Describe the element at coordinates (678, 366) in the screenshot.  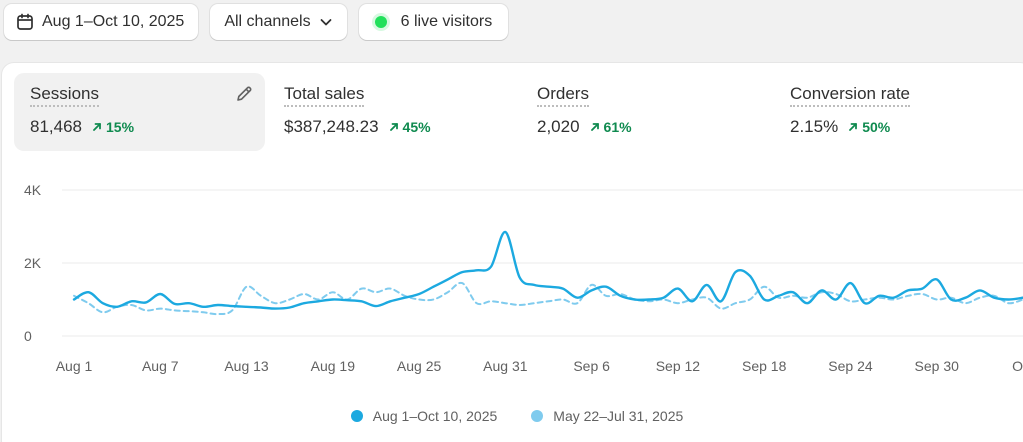
I see `x-tick-label: Sep 12` at that location.